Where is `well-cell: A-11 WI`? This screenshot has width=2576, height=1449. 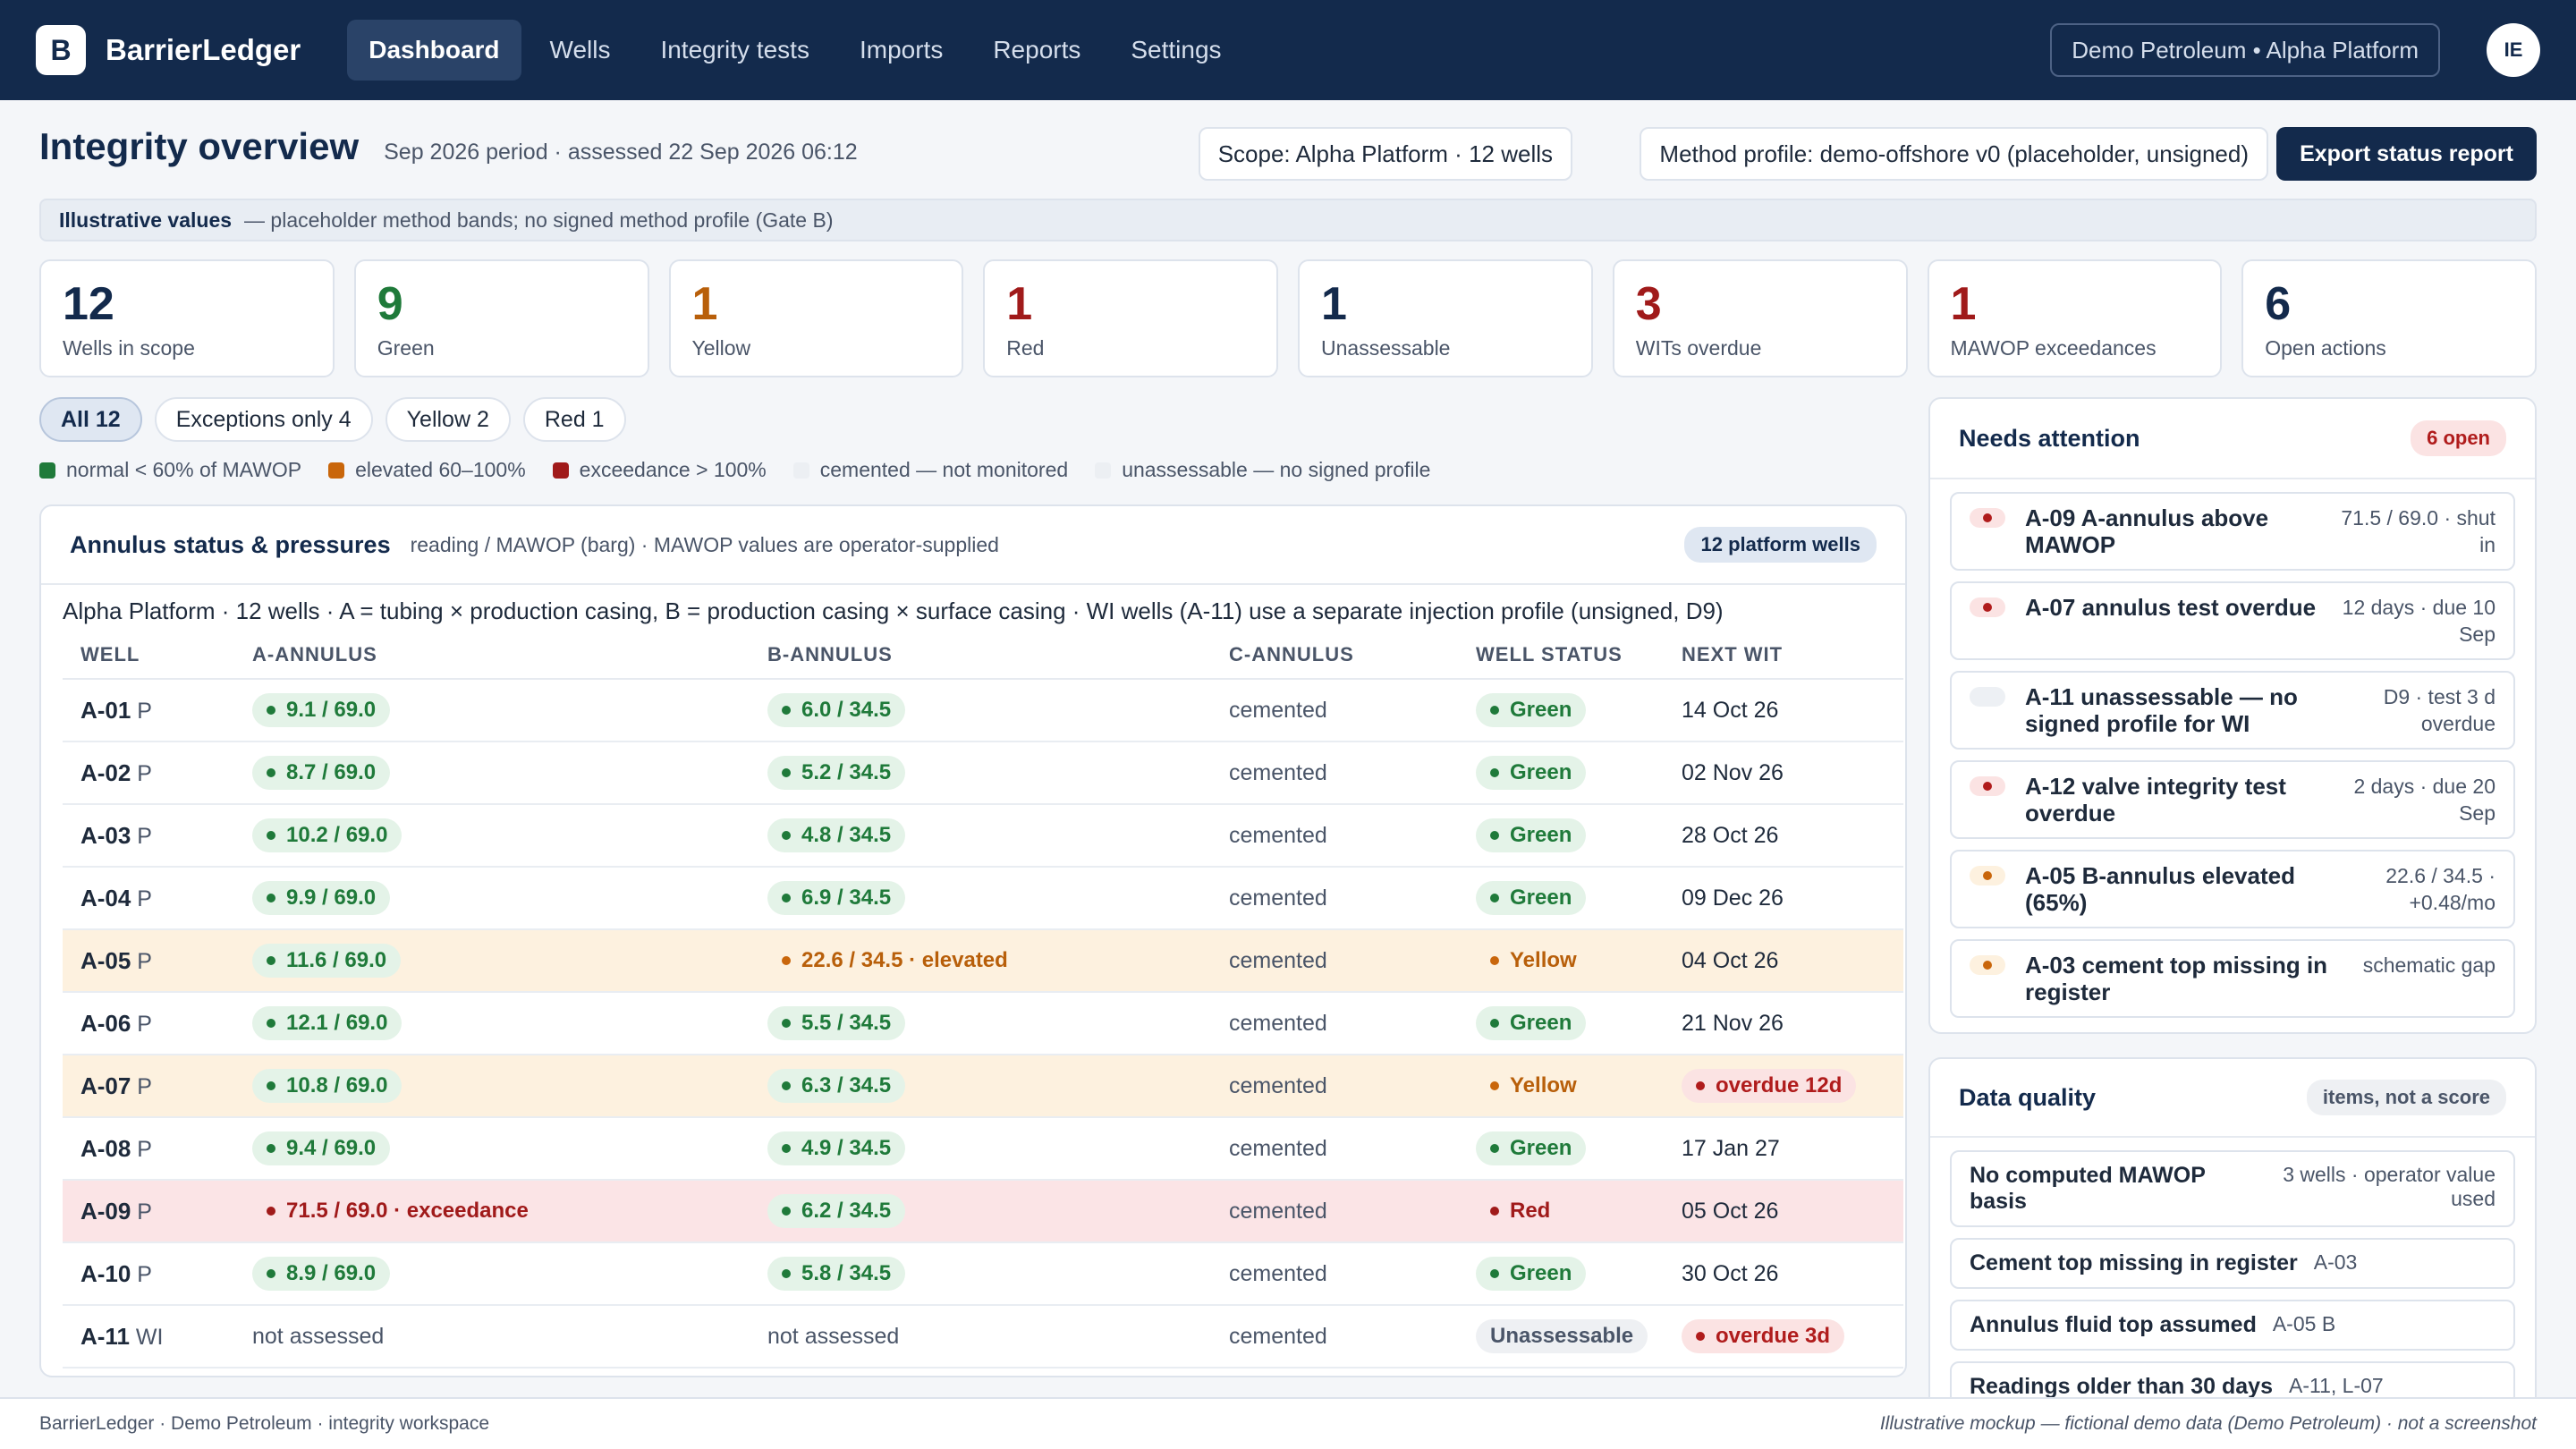
well-cell: A-11 WI is located at coordinates (148, 1336).